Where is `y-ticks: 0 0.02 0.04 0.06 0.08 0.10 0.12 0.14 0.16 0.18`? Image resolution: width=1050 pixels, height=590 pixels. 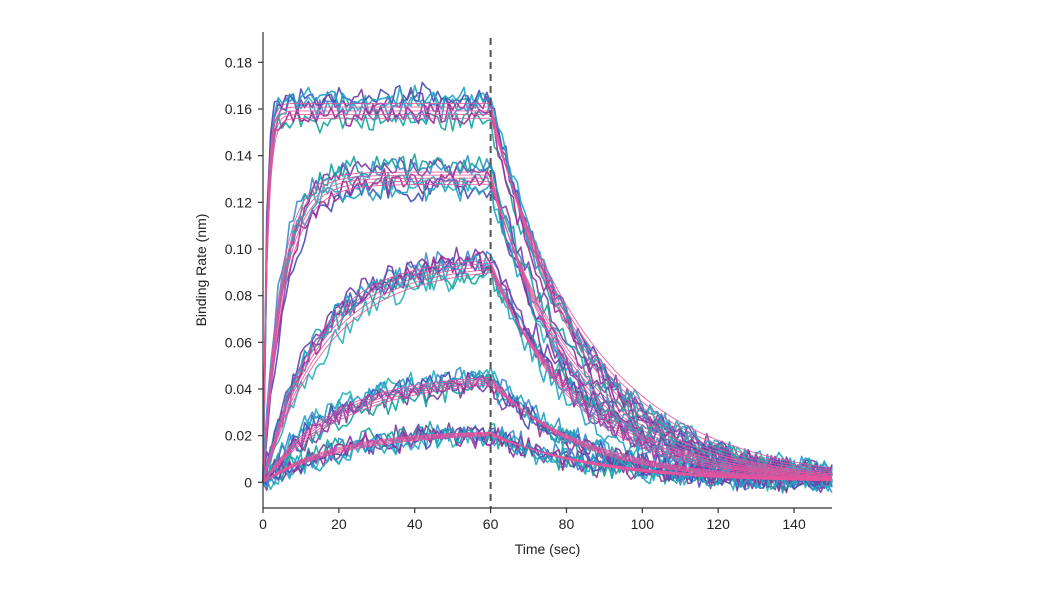 y-ticks: 0 0.02 0.04 0.06 0.08 0.10 0.12 0.14 0.16 0.18 is located at coordinates (244, 272).